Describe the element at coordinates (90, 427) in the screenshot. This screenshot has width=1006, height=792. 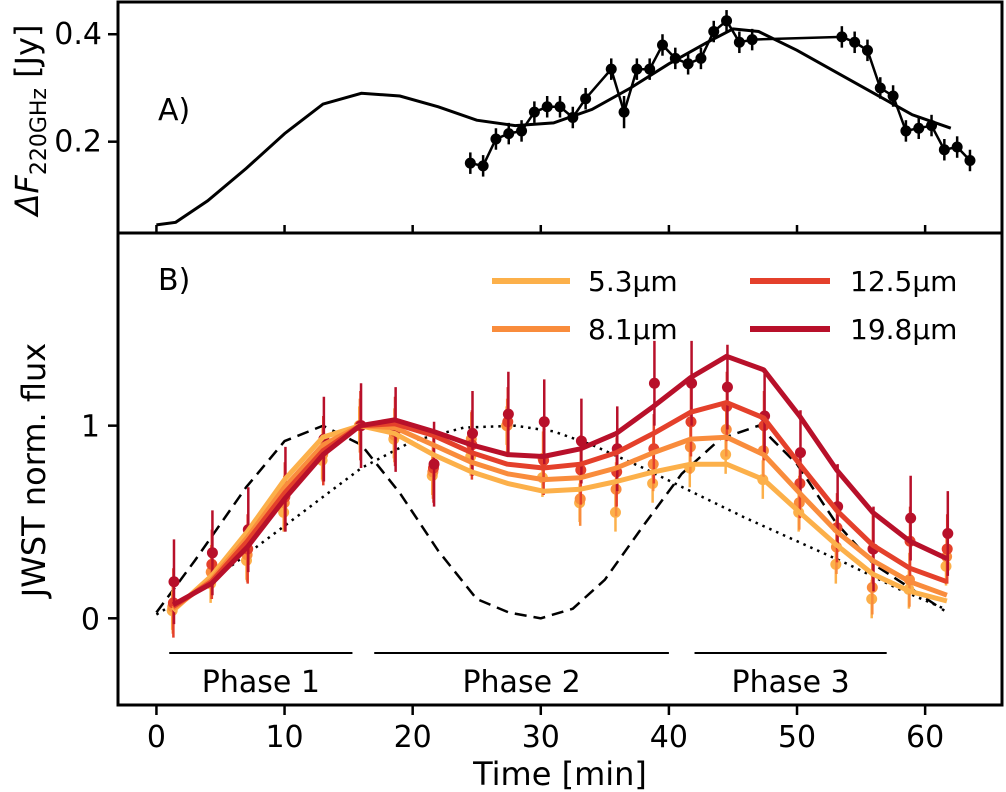
I see `panel-b-ytick-label: 1` at that location.